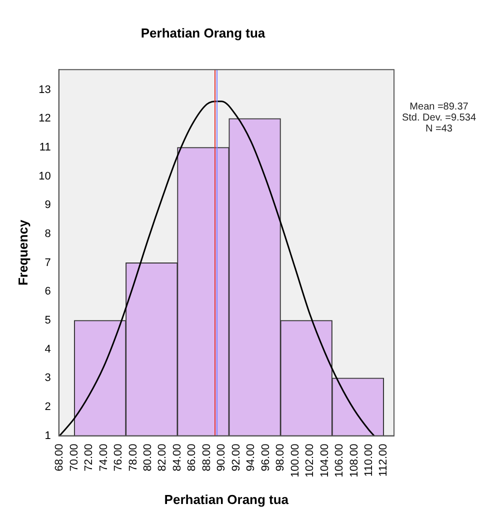 Image resolution: width=494 pixels, height=520 pixels. I want to click on y-tick-label: 8, so click(47, 234).